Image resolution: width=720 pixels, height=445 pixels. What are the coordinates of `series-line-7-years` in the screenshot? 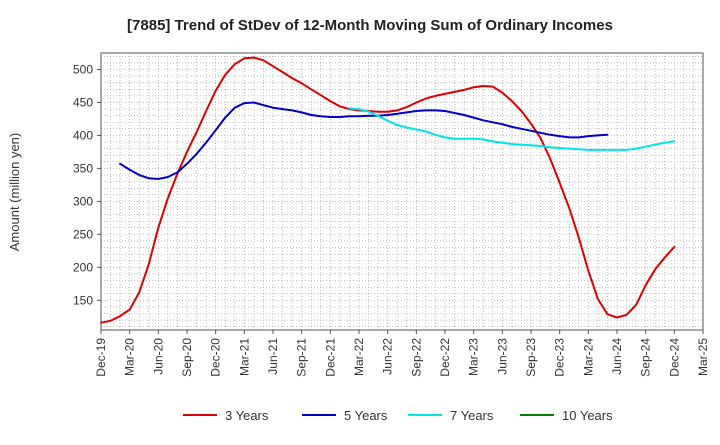 It's located at (512, 129).